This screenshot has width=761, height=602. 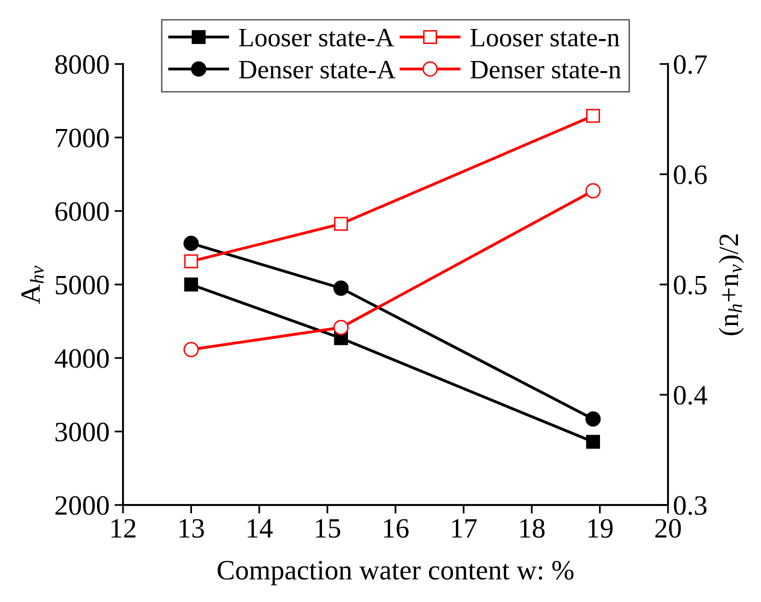 What do you see at coordinates (192, 528) in the screenshot?
I see `x-tick-label: 13` at bounding box center [192, 528].